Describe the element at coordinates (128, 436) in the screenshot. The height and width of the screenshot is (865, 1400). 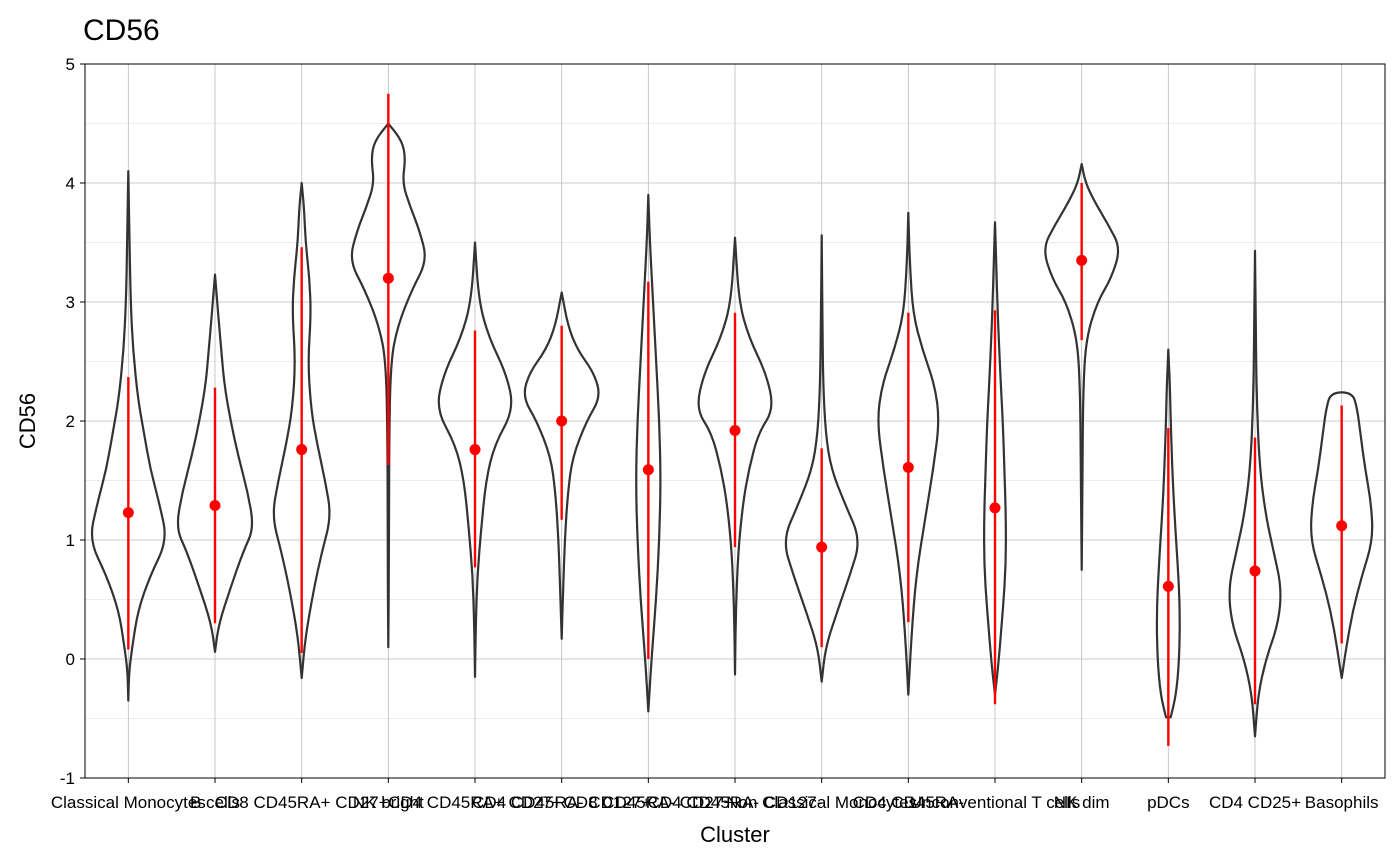
I see `violin-classical-monocytes` at that location.